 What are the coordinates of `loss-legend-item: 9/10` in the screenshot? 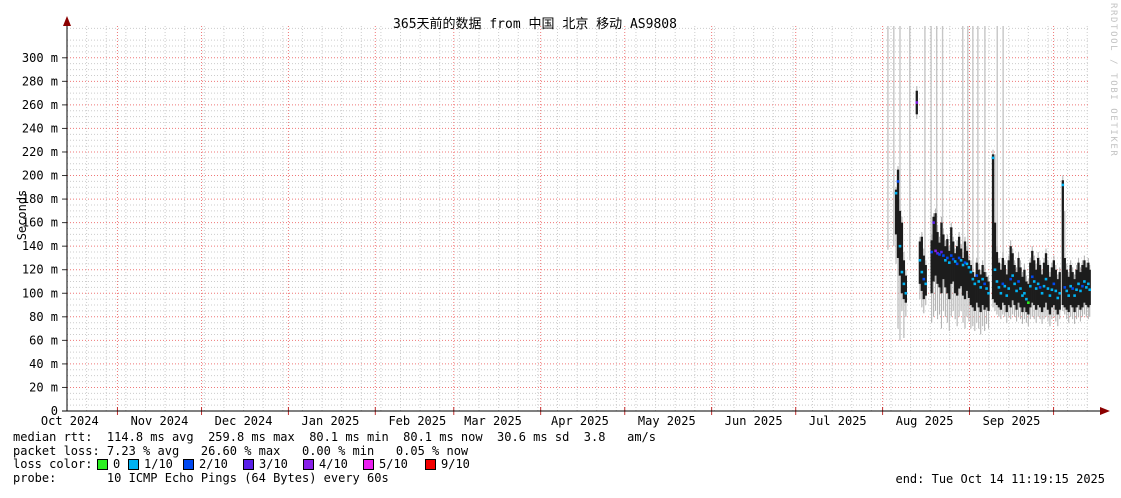 It's located at (447, 464).